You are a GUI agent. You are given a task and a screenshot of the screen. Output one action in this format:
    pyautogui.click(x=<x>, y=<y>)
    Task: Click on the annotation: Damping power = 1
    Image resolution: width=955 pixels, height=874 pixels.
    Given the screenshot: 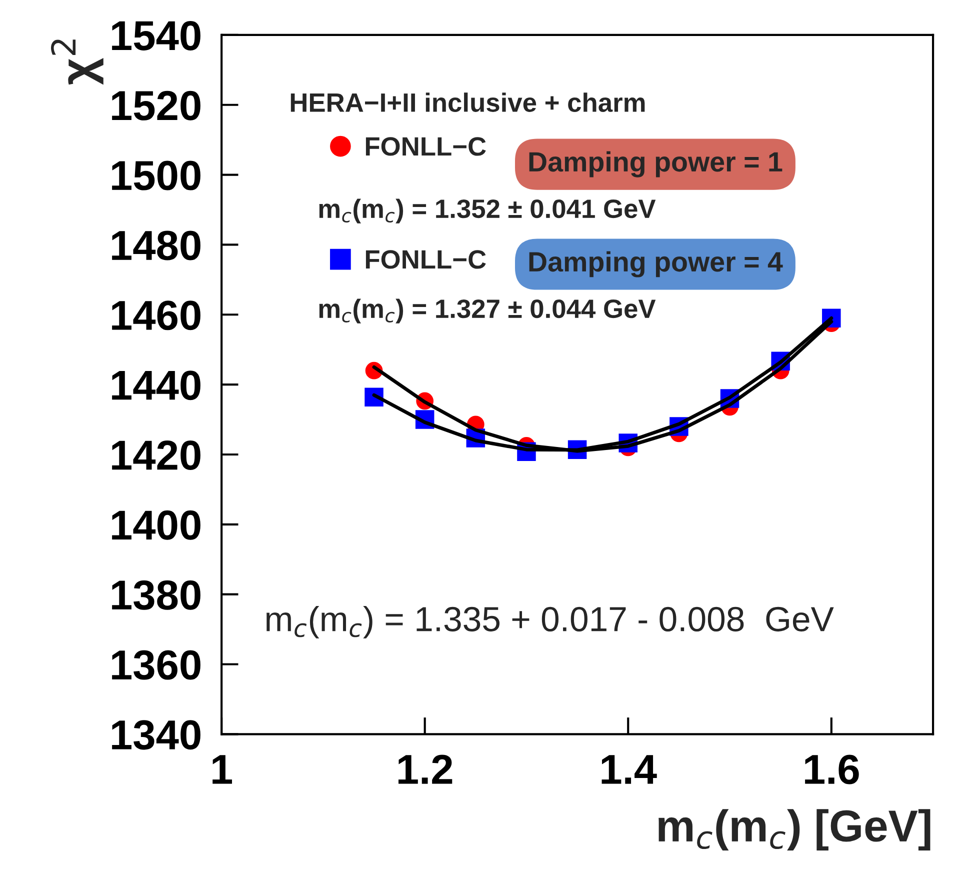 What is the action you would take?
    pyautogui.click(x=655, y=164)
    